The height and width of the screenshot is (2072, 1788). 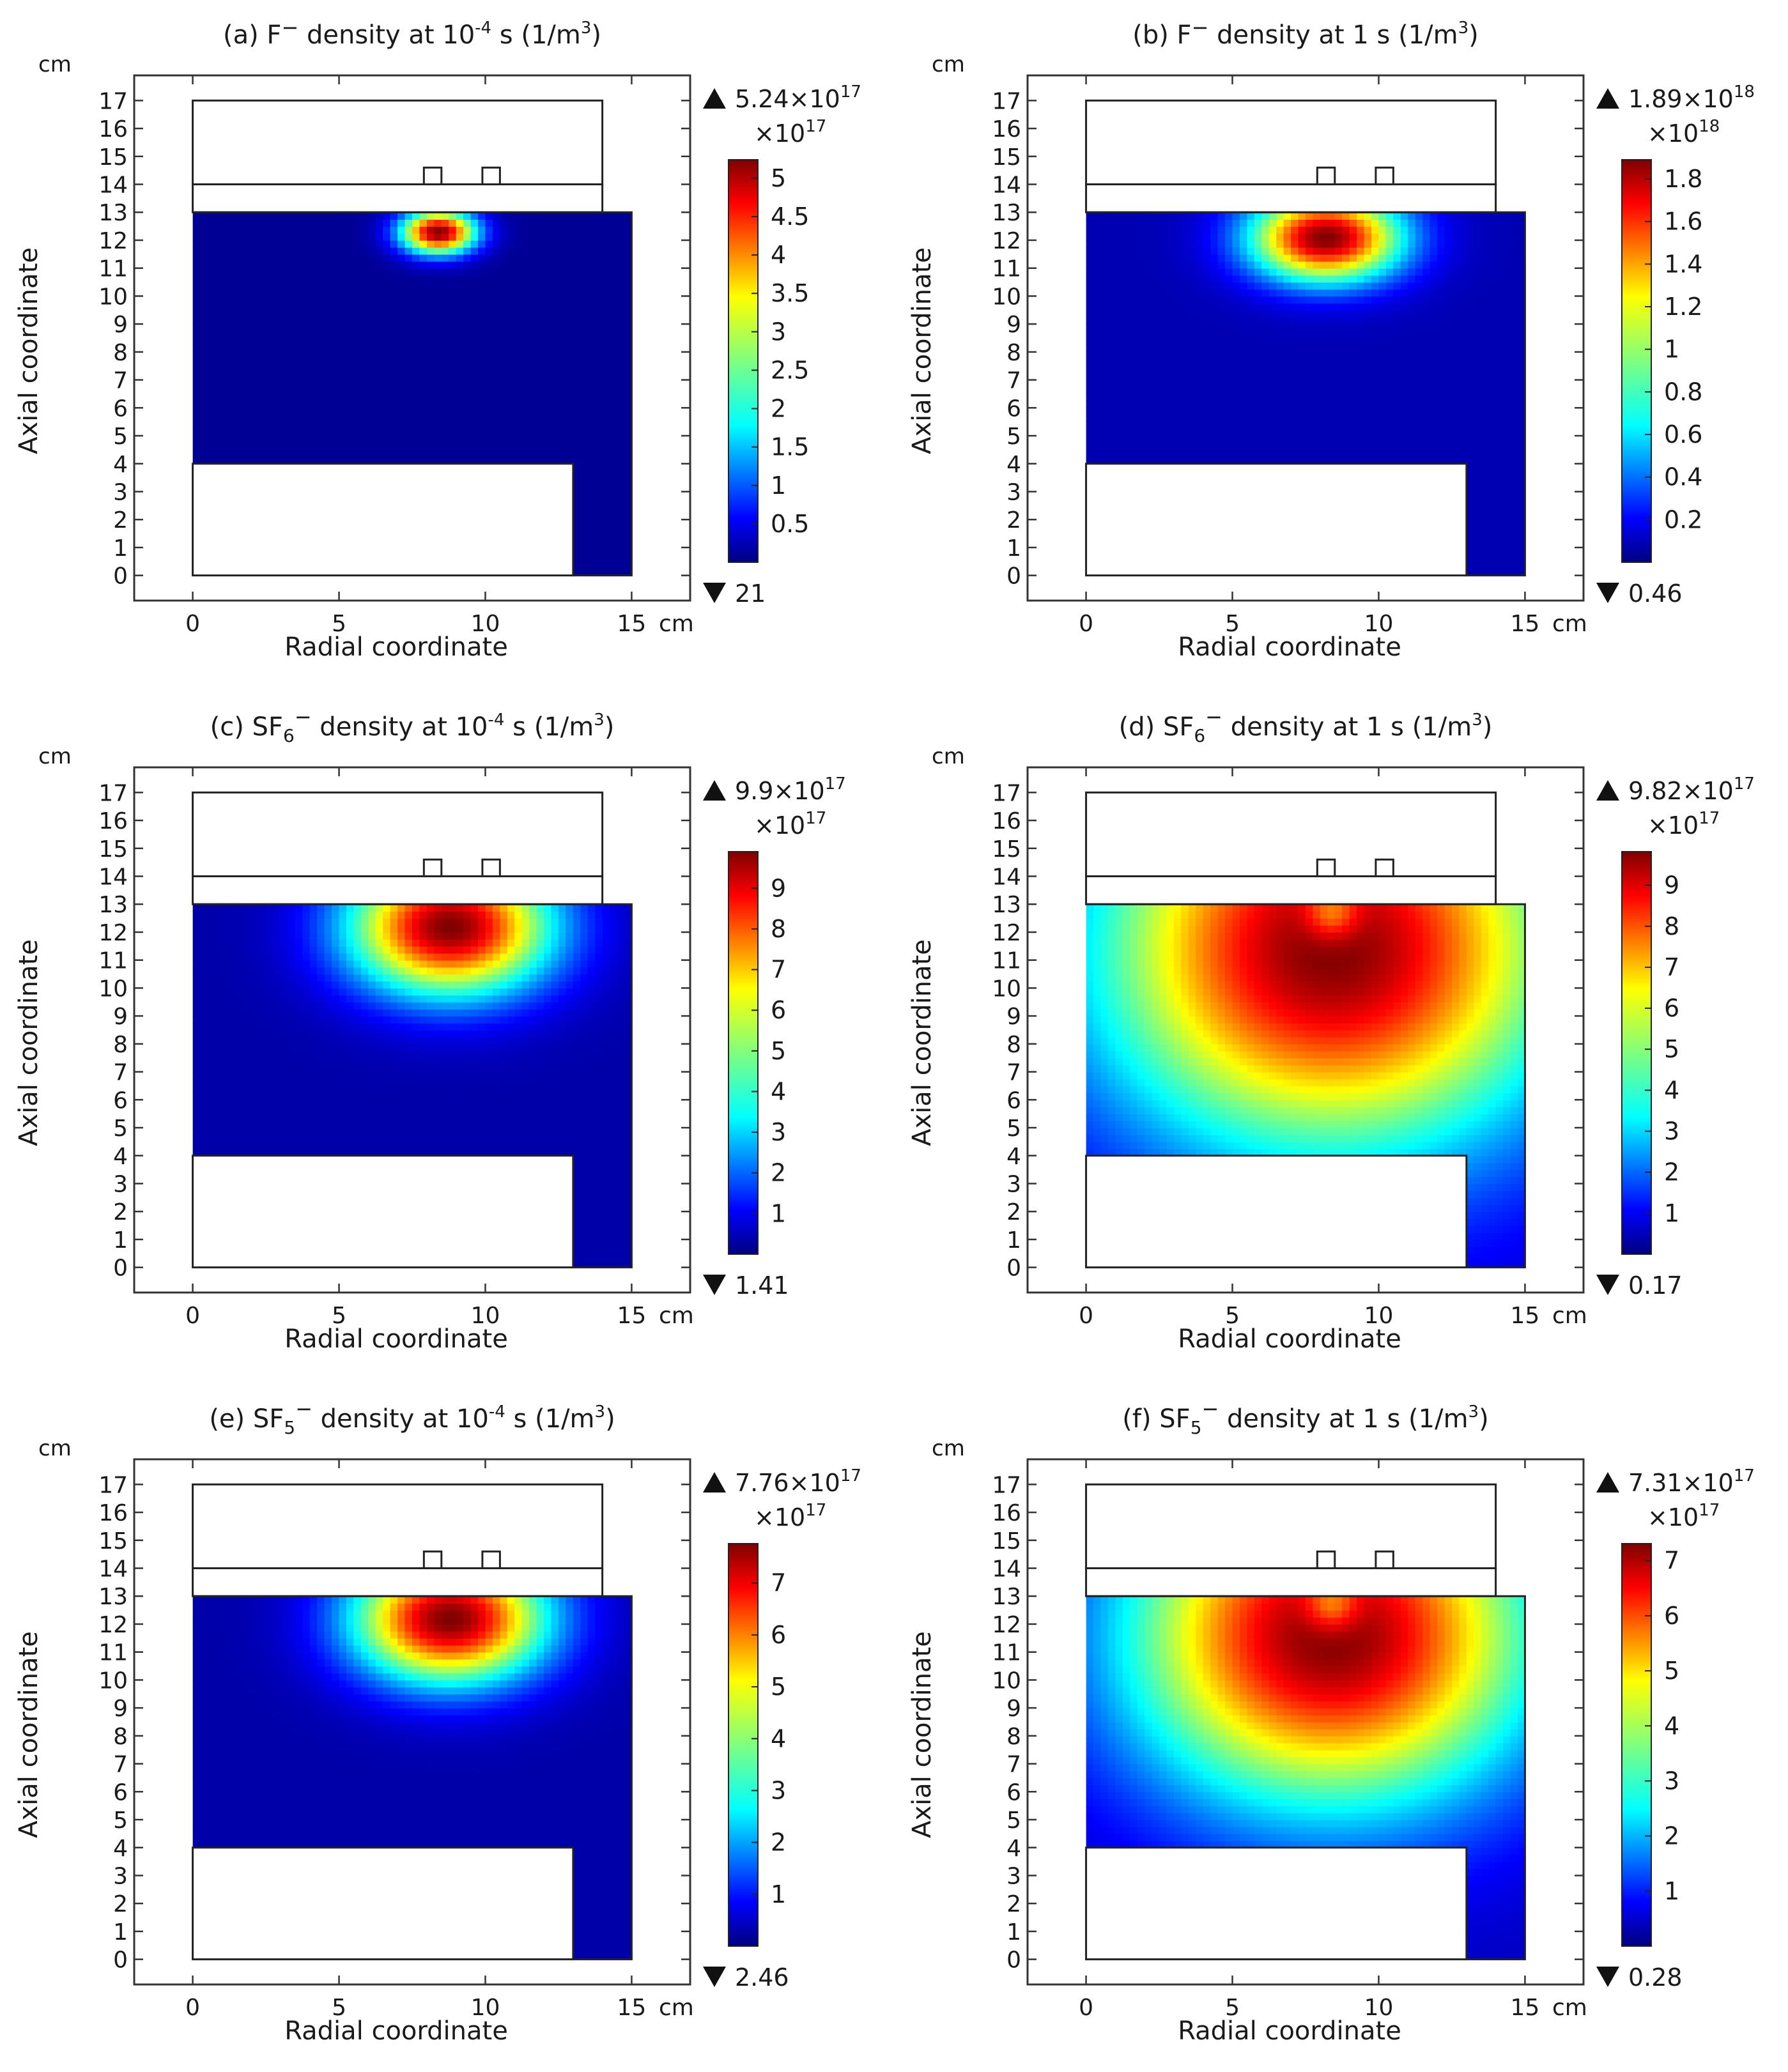 What do you see at coordinates (432, 1560) in the screenshot?
I see `coil-left-outline` at bounding box center [432, 1560].